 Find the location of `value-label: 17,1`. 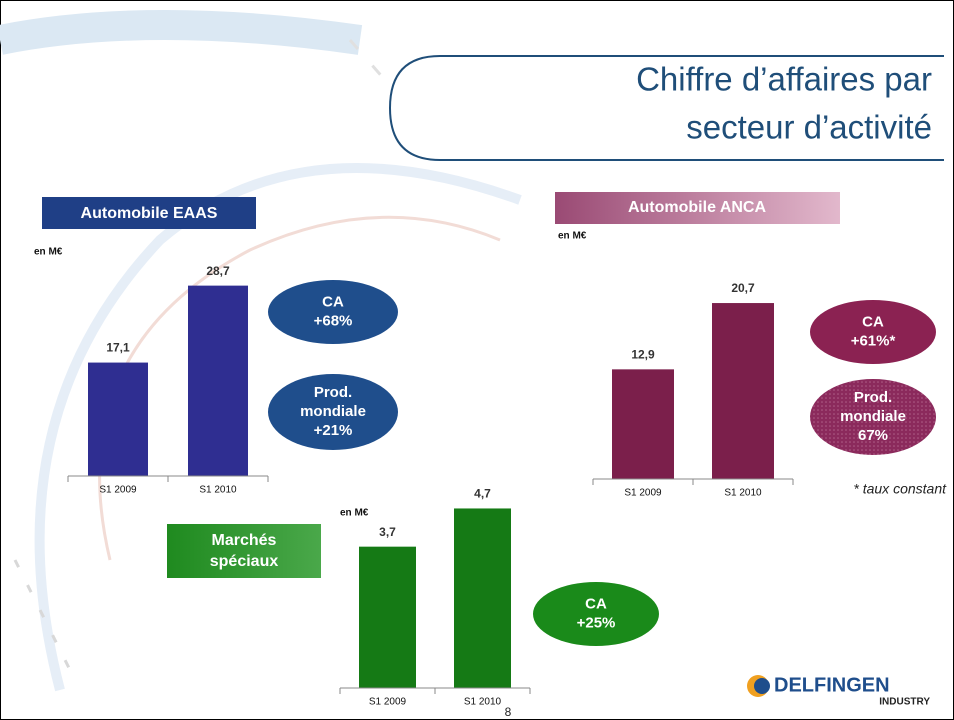

value-label: 17,1 is located at coordinates (118, 348).